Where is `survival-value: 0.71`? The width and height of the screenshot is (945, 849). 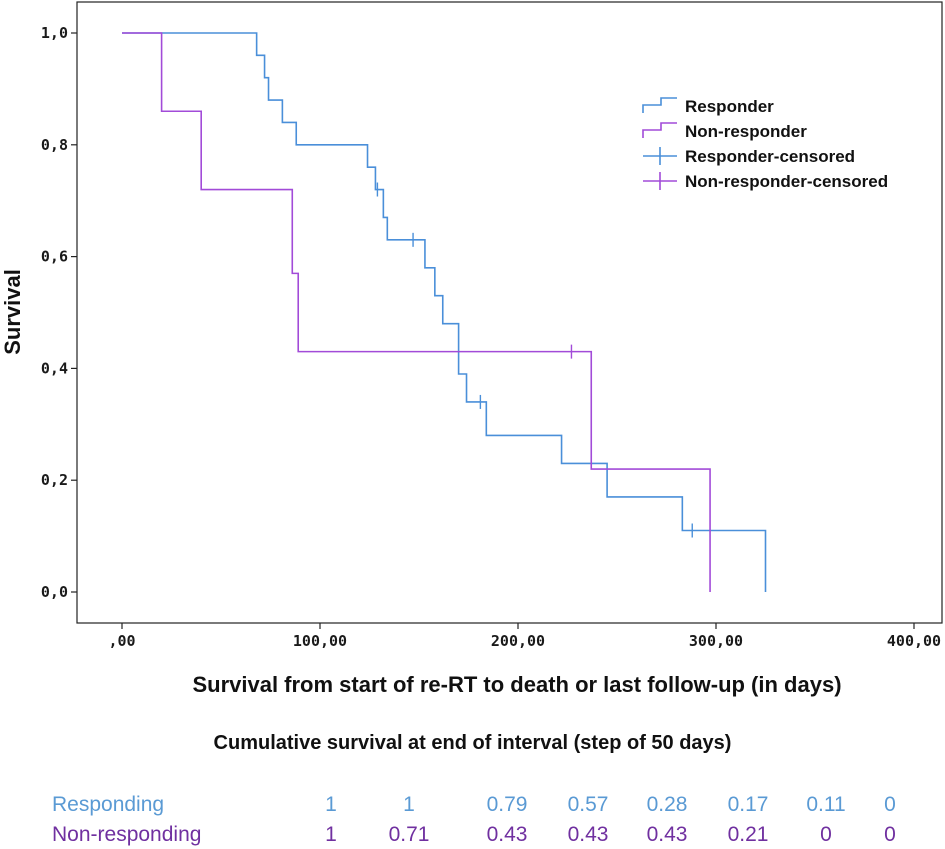 survival-value: 0.71 is located at coordinates (409, 834).